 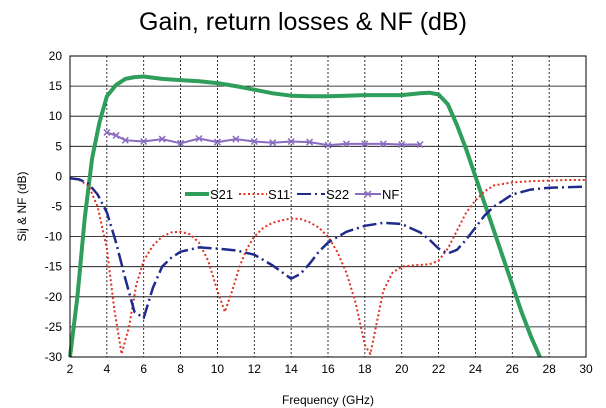 I want to click on x-tick-label: 20, so click(x=402, y=369).